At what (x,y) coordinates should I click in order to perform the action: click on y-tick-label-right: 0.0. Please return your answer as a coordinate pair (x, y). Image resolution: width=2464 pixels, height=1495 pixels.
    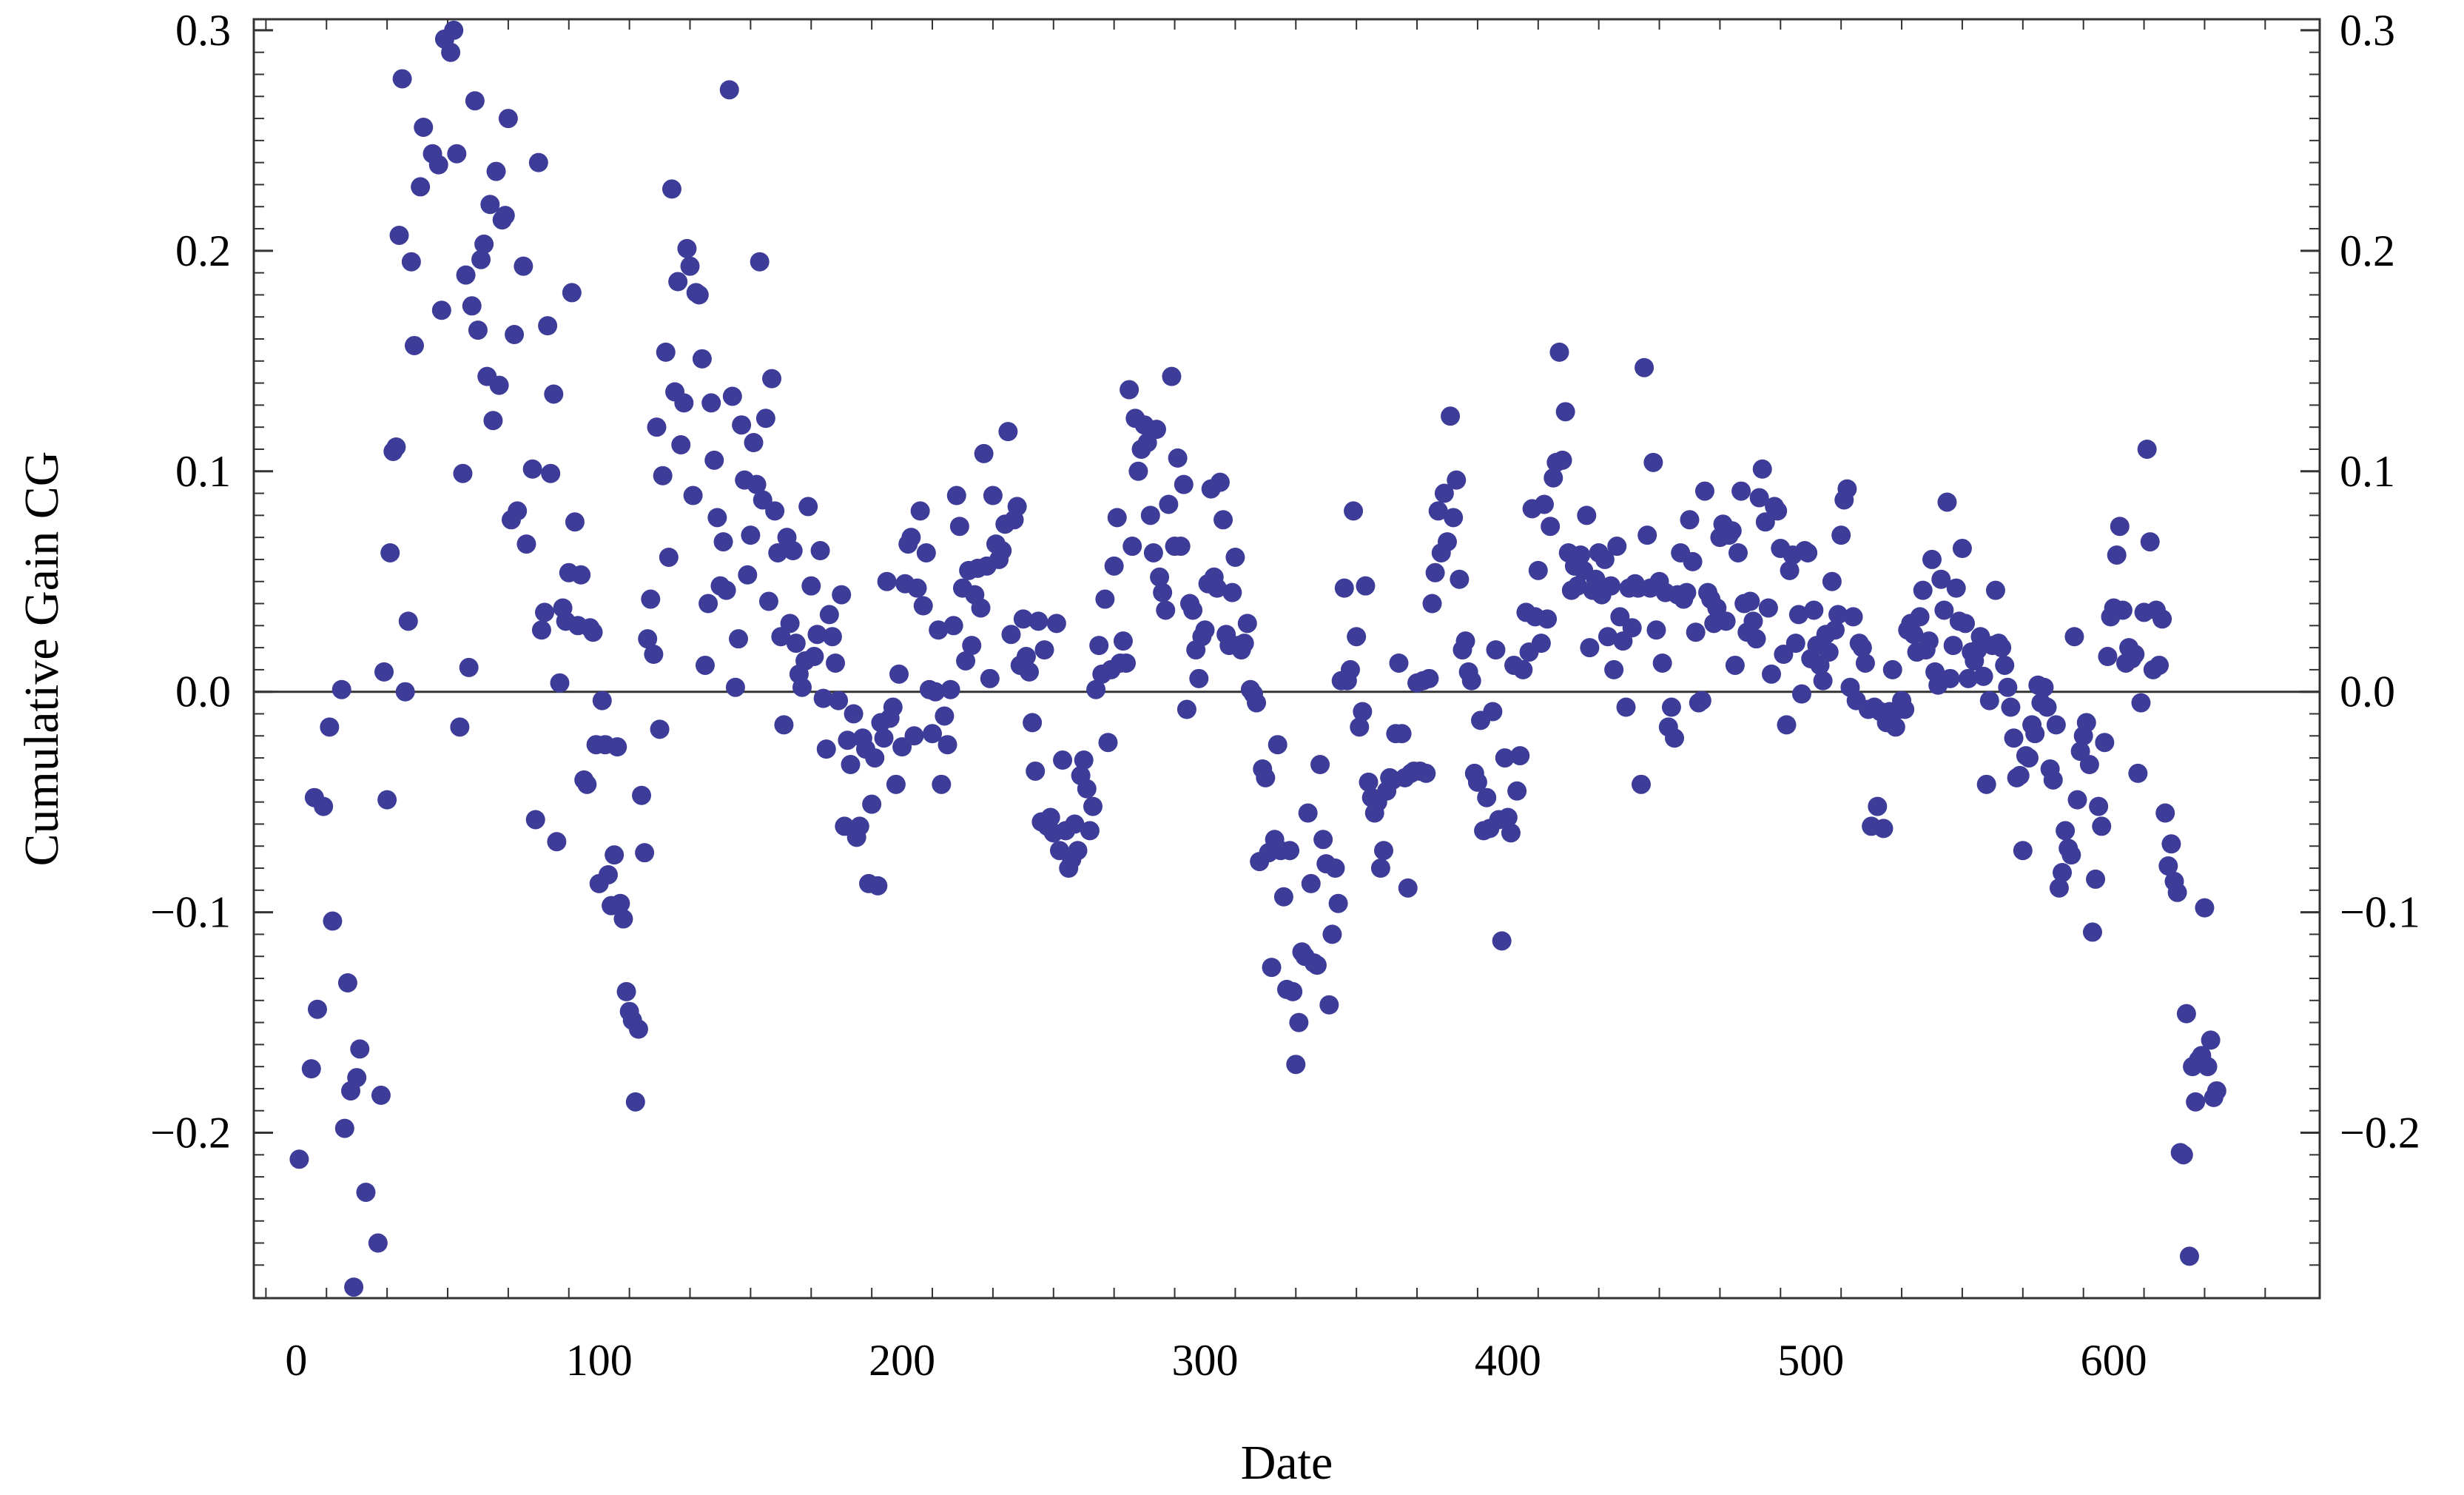
    Looking at the image, I should click on (2367, 692).